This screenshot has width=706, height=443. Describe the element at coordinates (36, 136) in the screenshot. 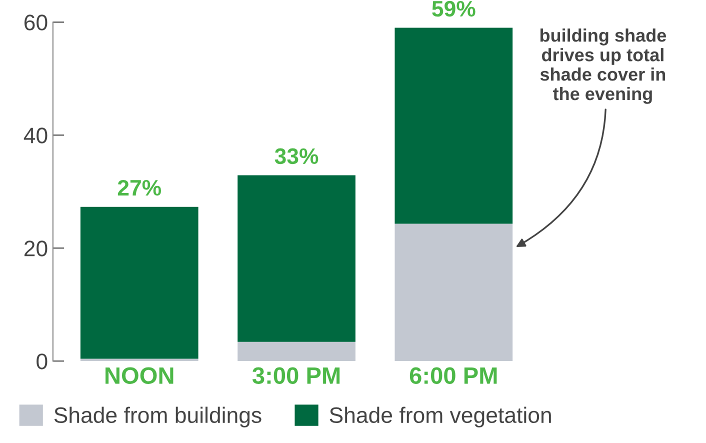

I see `y-tick-label: 40` at that location.